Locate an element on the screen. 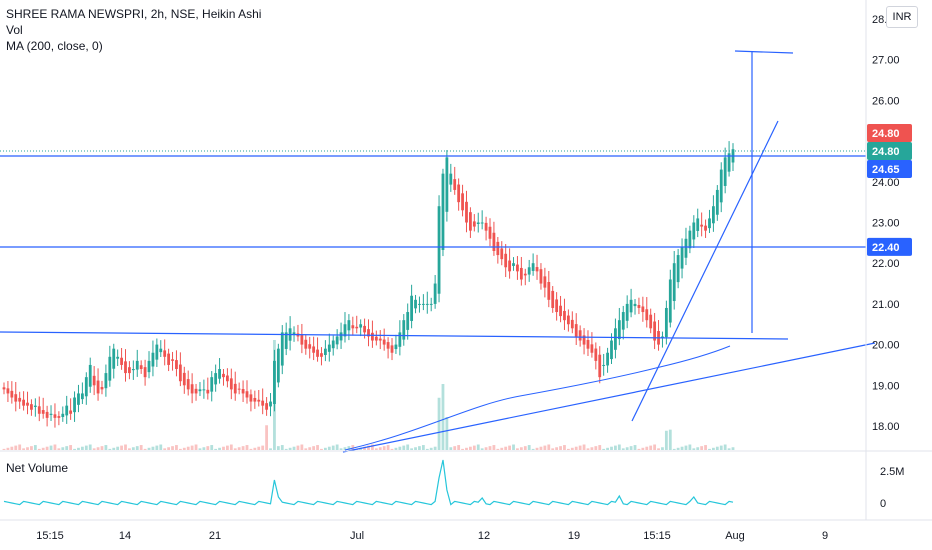 The image size is (932, 550). time-tick-label: Aug is located at coordinates (735, 536).